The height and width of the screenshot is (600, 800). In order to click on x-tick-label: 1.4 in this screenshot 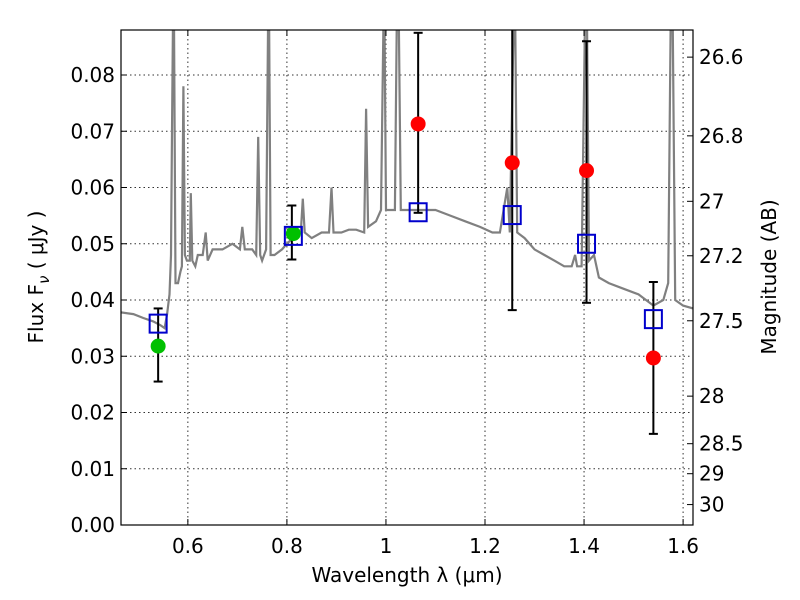, I will do `click(584, 546)`.